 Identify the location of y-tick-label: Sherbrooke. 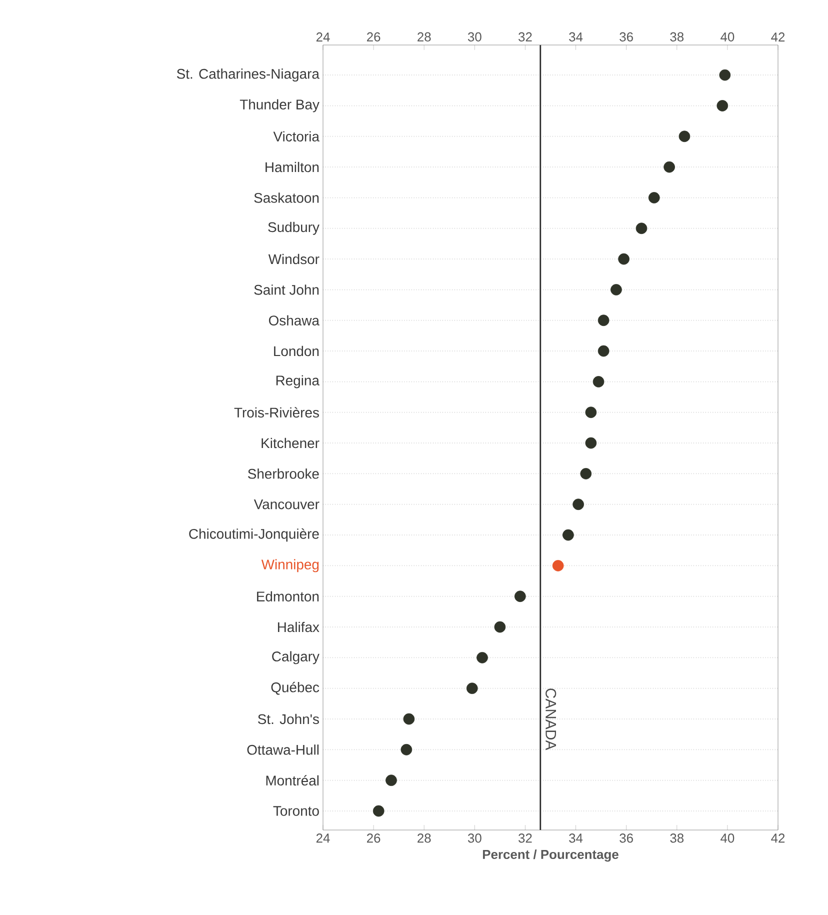
(283, 473).